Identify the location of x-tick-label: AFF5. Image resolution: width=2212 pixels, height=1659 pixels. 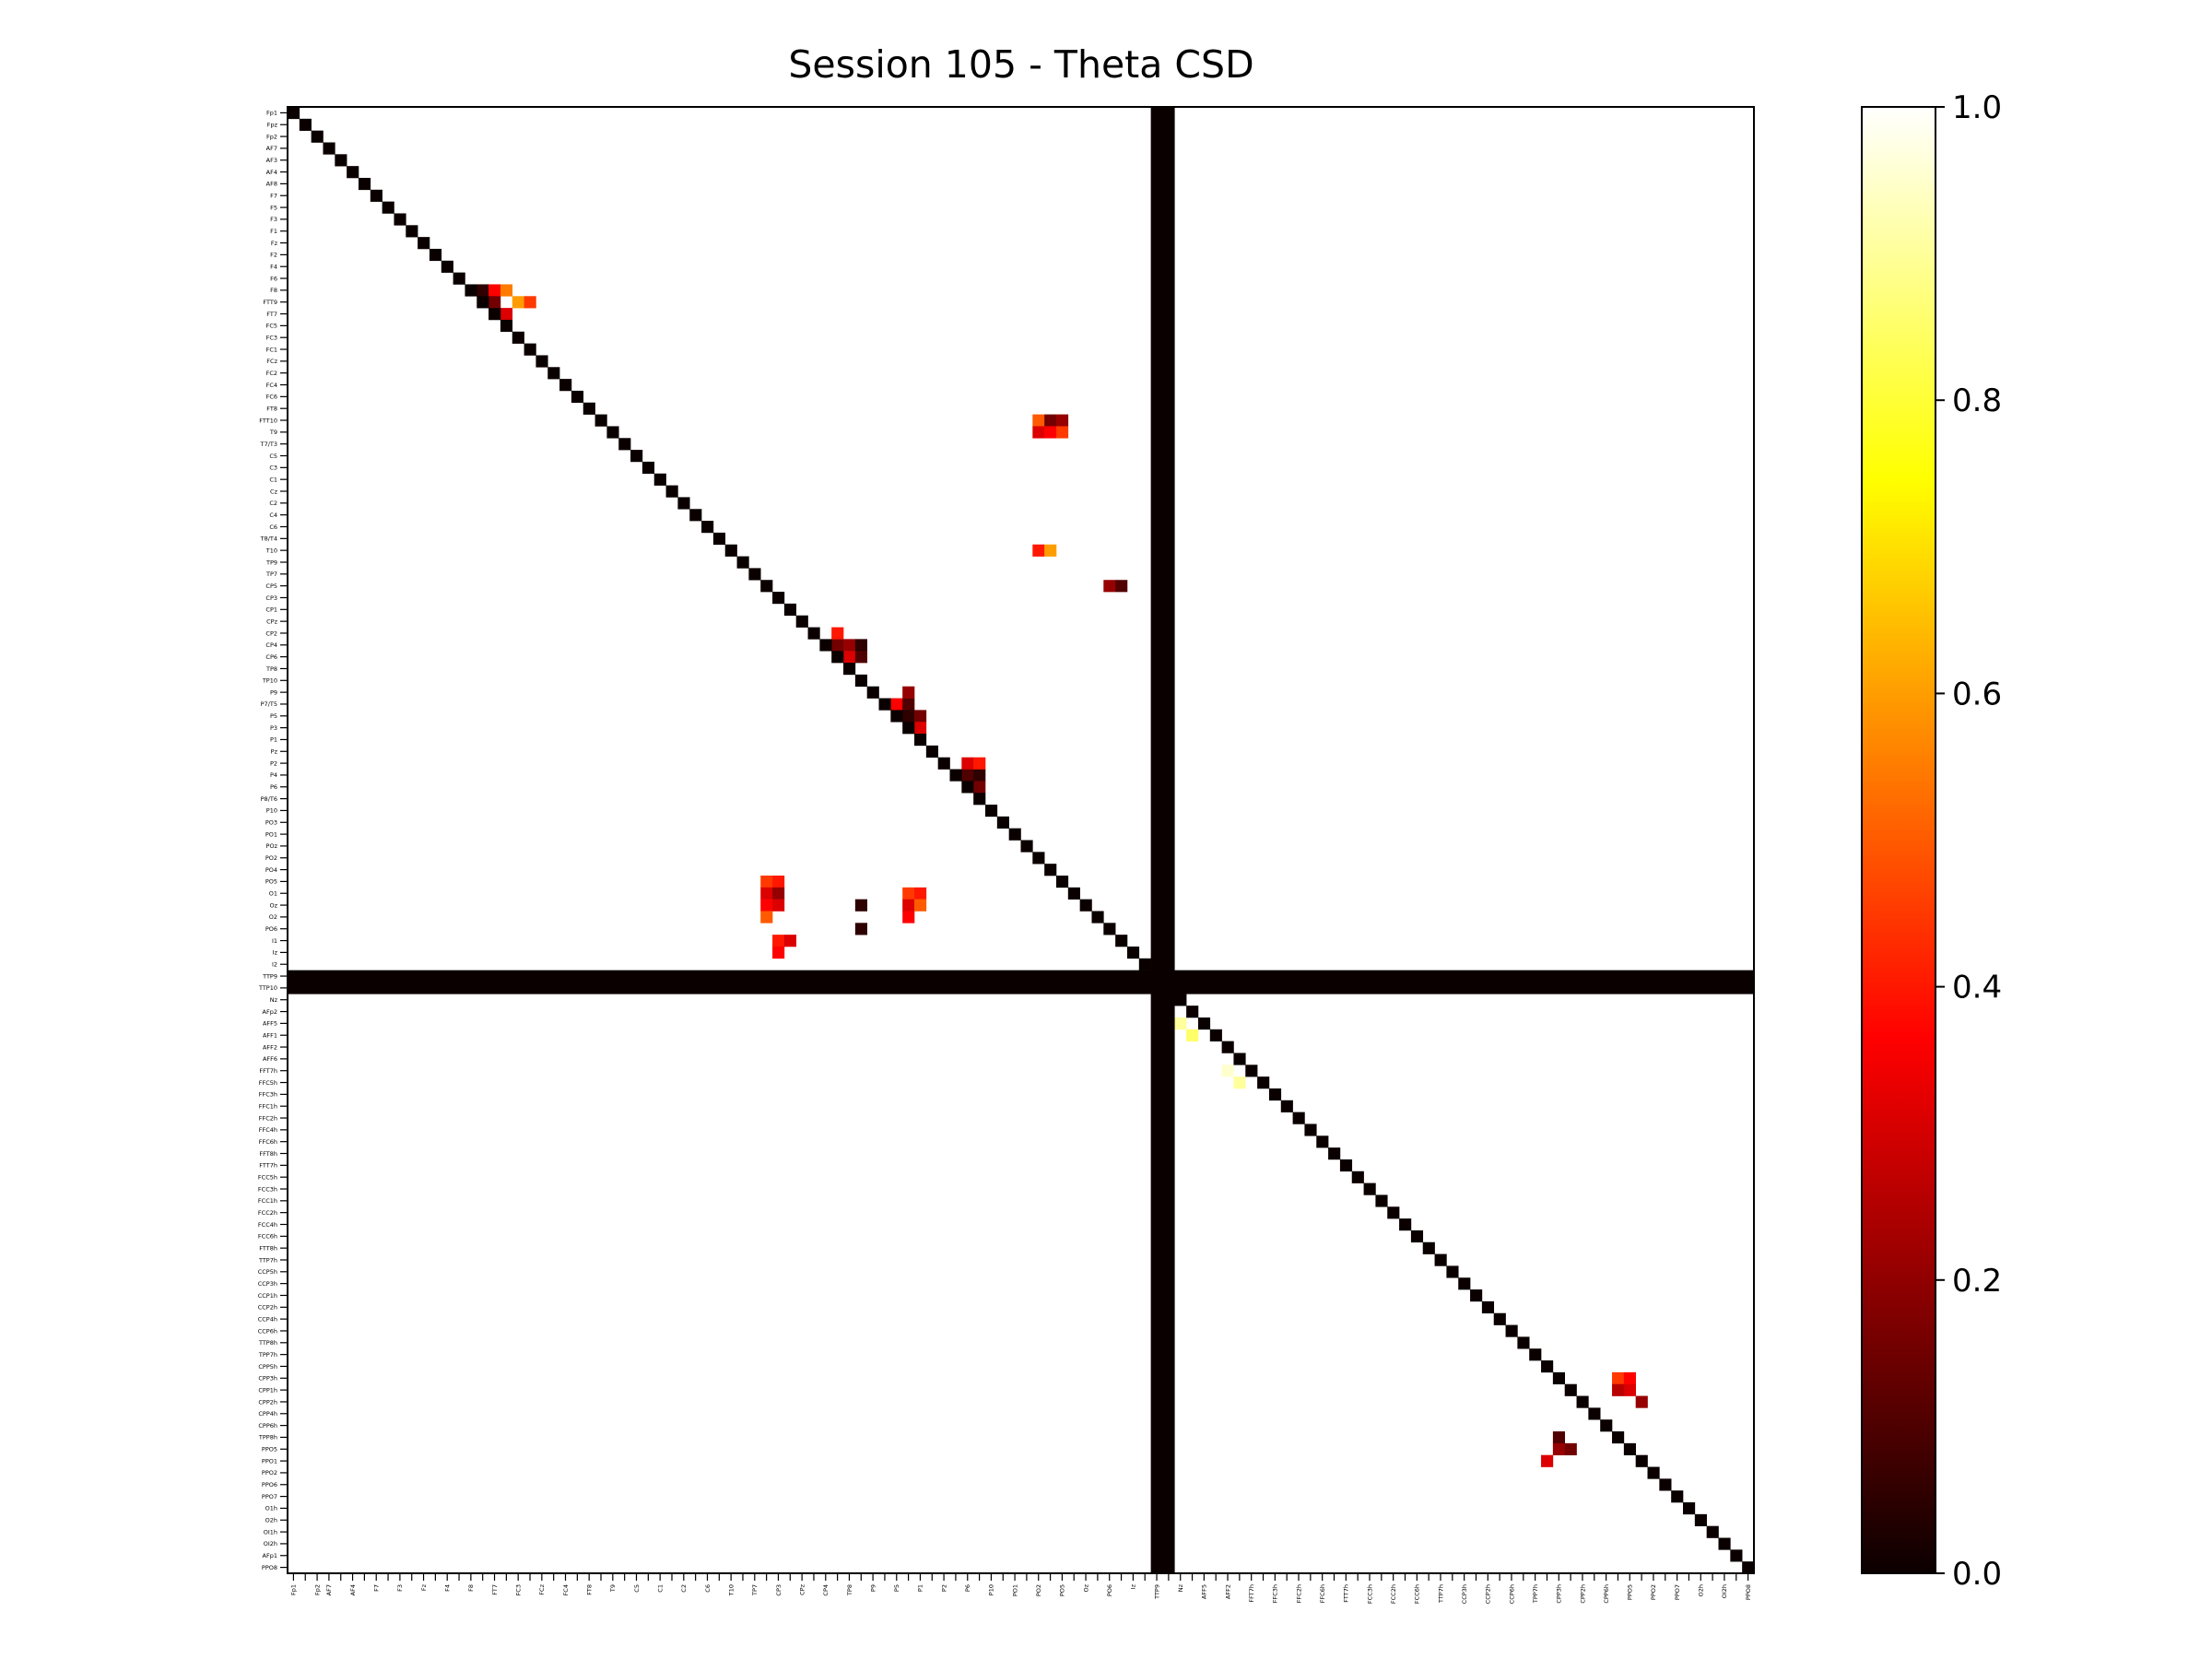
(1204, 1591).